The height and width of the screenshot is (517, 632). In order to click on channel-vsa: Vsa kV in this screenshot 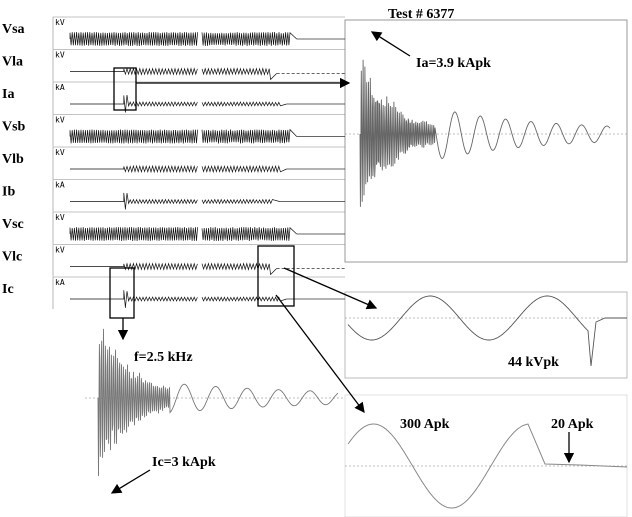, I will do `click(173, 32)`.